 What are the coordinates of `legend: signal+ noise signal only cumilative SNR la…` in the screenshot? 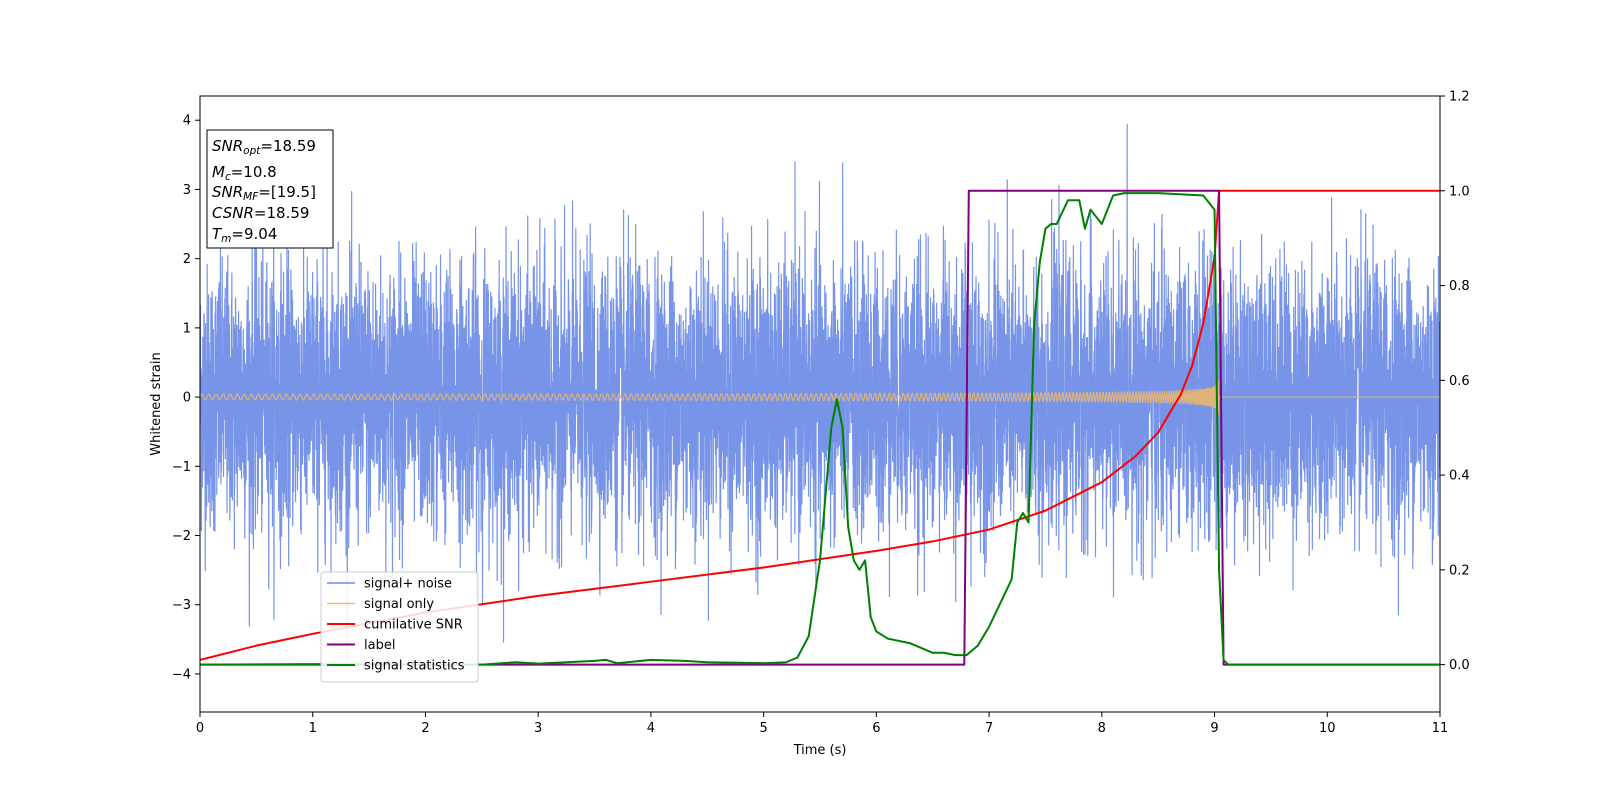 It's located at (399, 627).